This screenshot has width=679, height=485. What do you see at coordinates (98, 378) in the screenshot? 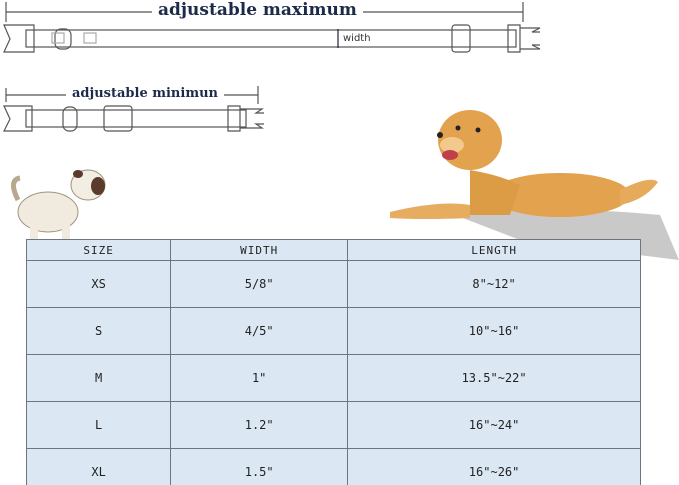
I see `cell-size: M` at bounding box center [98, 378].